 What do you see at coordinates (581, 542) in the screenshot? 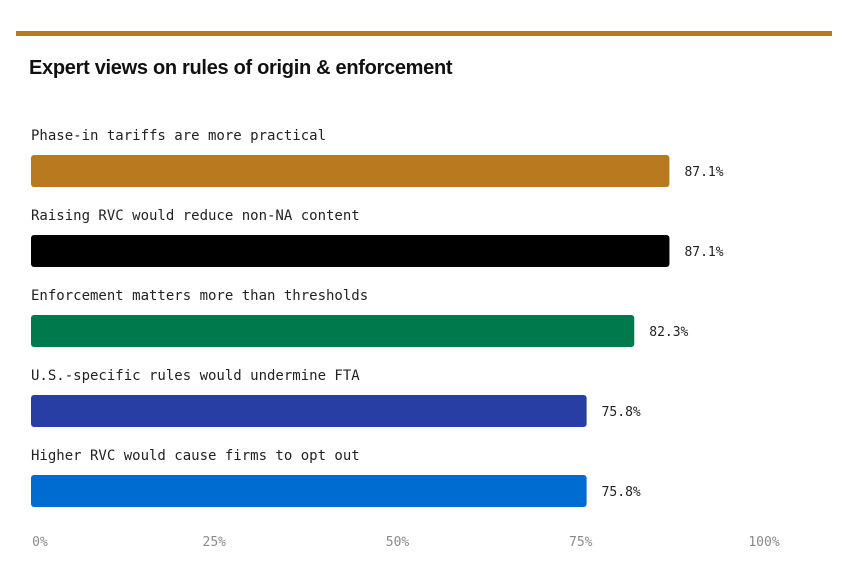
I see `x-tick-label: 75%` at bounding box center [581, 542].